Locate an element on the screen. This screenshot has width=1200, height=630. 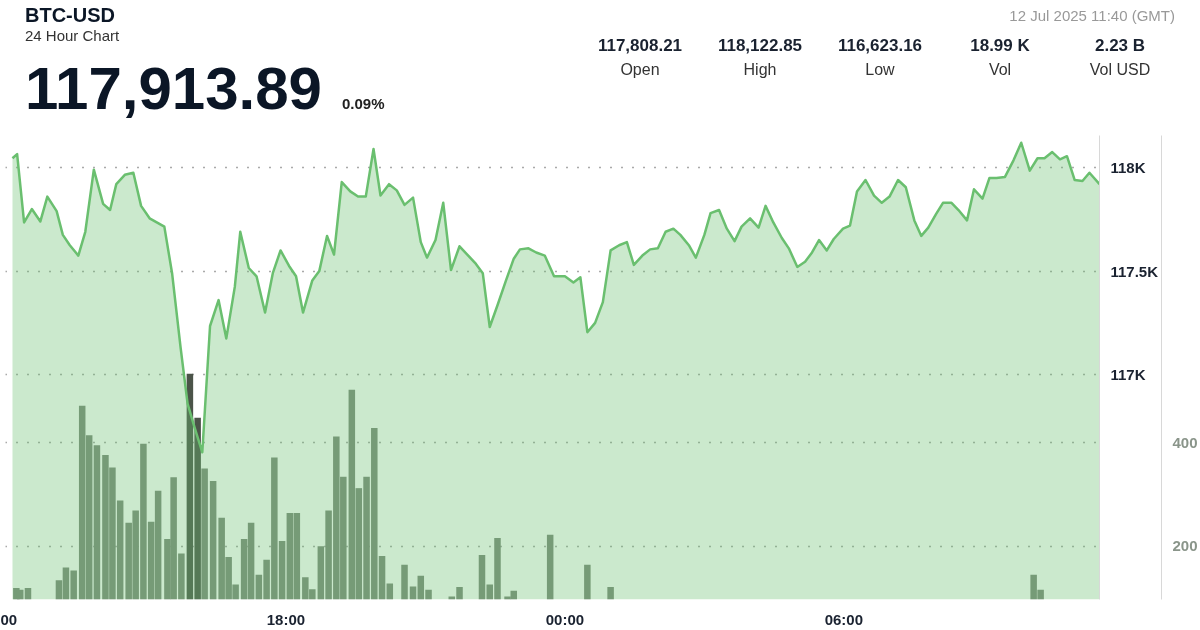
y-tick-label: 117.5K is located at coordinates (1134, 271).